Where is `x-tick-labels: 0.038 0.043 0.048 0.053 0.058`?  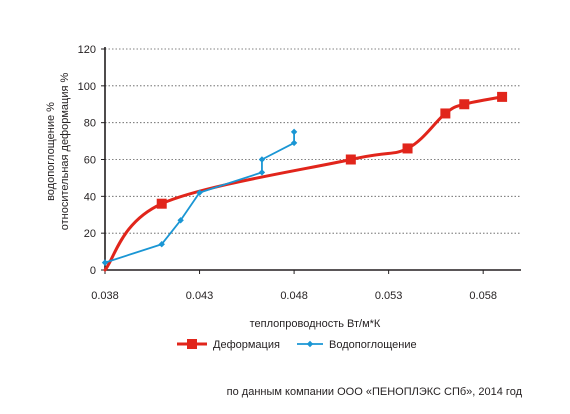 x-tick-labels: 0.038 0.043 0.048 0.053 0.058 is located at coordinates (294, 296).